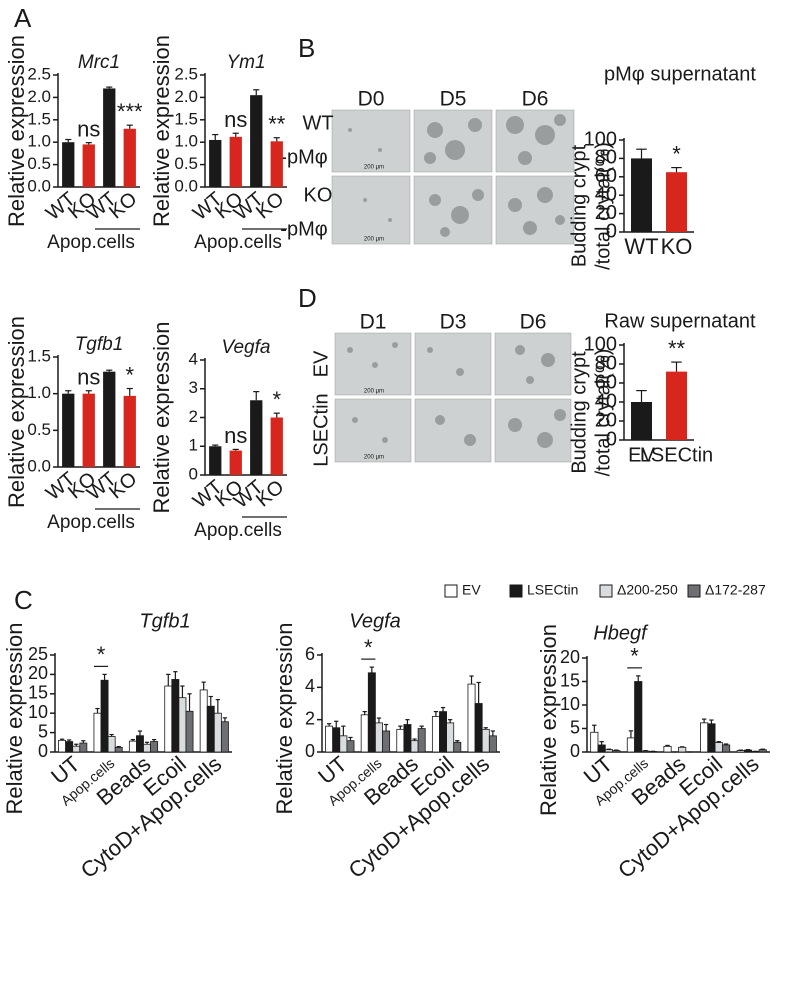  What do you see at coordinates (310, 654) in the screenshot?
I see `y-tick-label: 6` at bounding box center [310, 654].